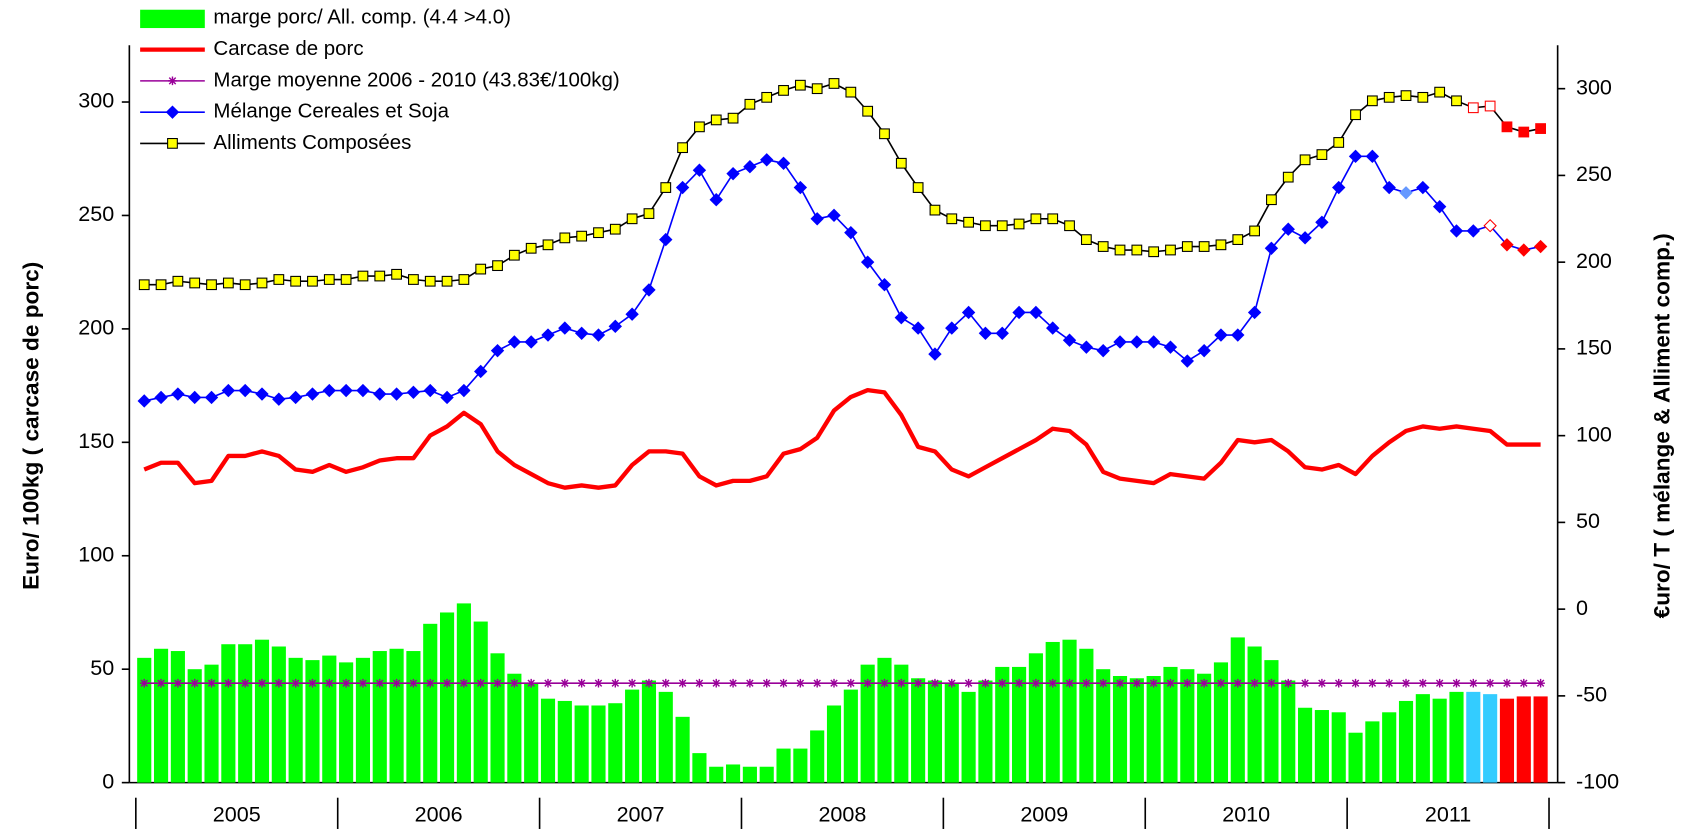 The width and height of the screenshot is (1687, 829). Describe the element at coordinates (1448, 814) in the screenshot. I see `x-tick-label: 2011` at that location.